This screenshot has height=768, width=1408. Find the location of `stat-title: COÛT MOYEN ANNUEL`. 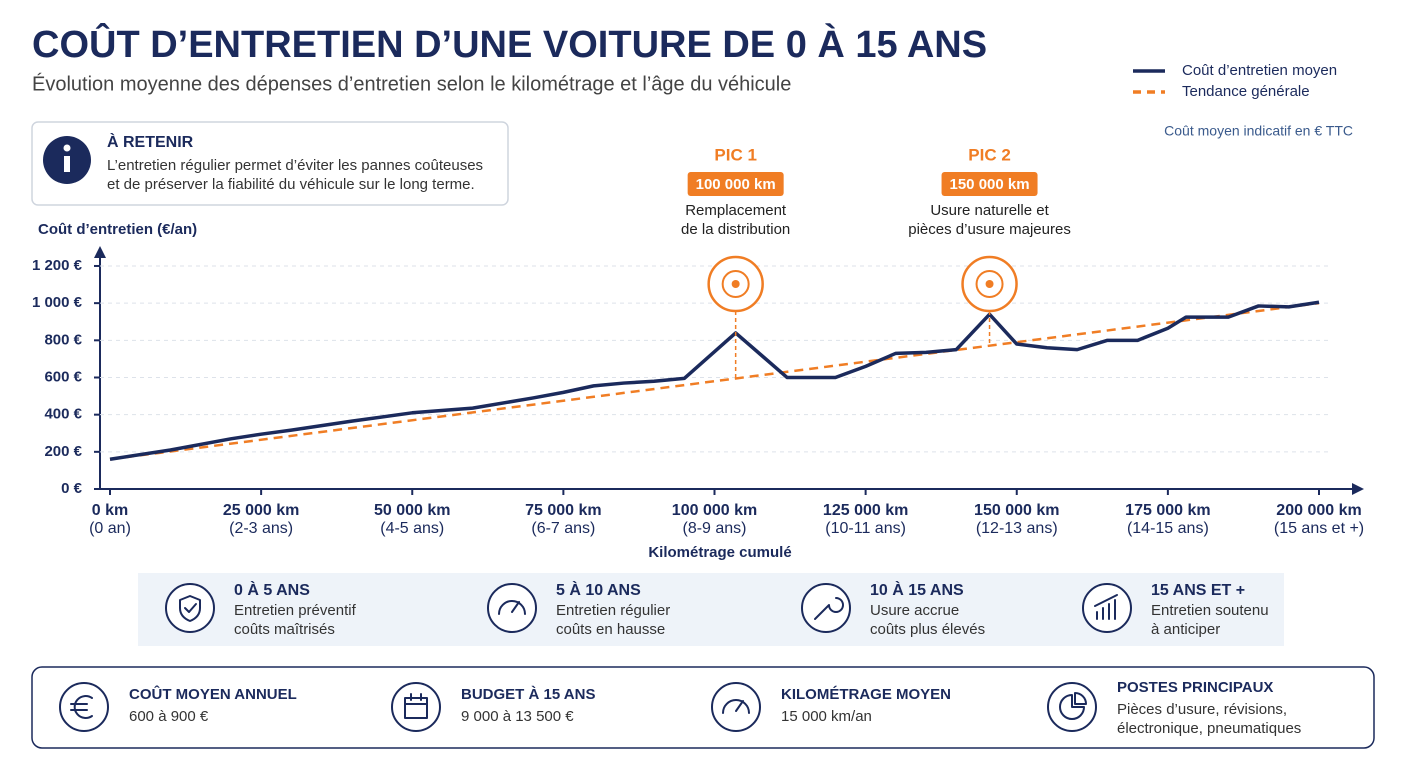

stat-title: COÛT MOYEN ANNUEL is located at coordinates (213, 694).